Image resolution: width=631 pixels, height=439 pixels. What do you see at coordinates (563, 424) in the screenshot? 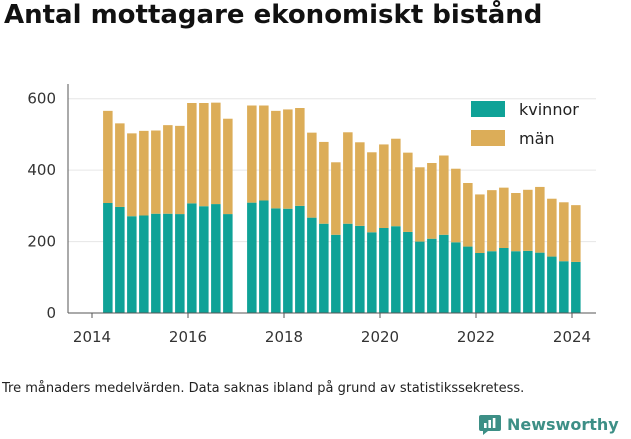
I see `brand-name: Newsworthy` at bounding box center [563, 424].